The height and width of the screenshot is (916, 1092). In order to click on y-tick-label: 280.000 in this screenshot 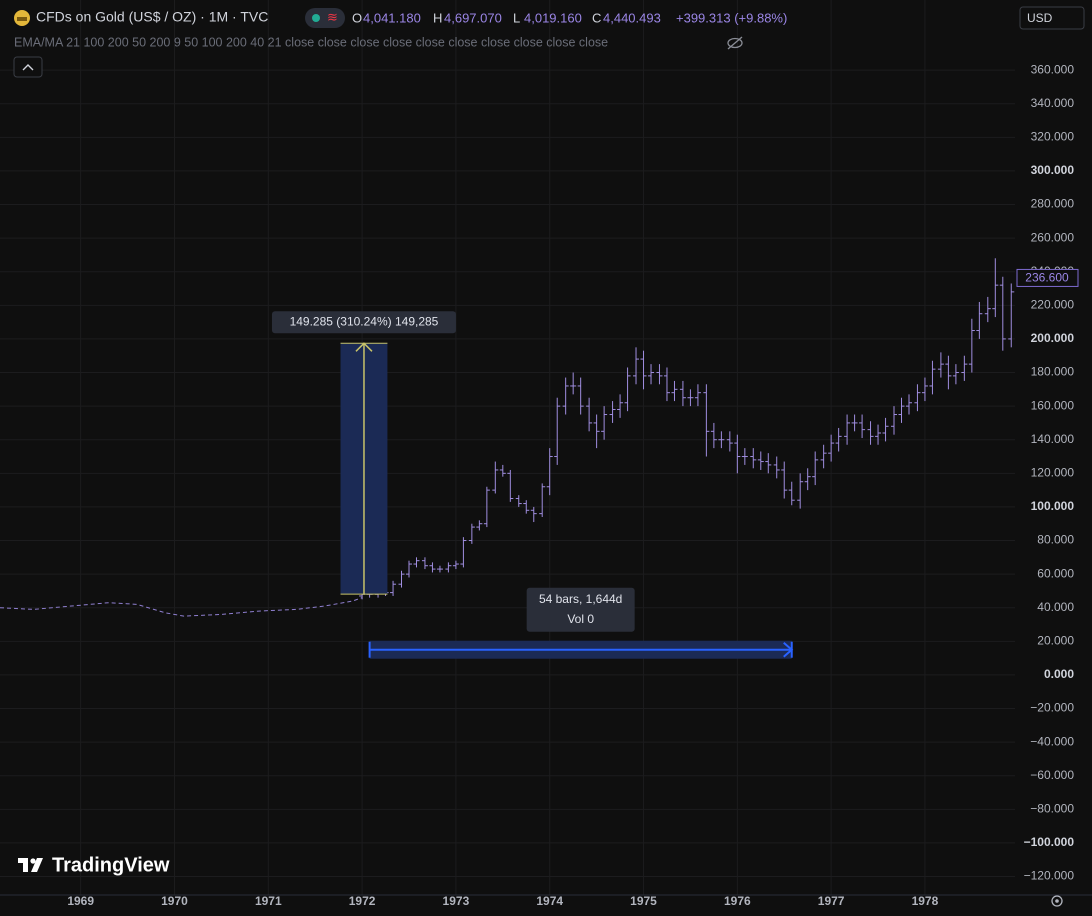, I will do `click(1053, 204)`.